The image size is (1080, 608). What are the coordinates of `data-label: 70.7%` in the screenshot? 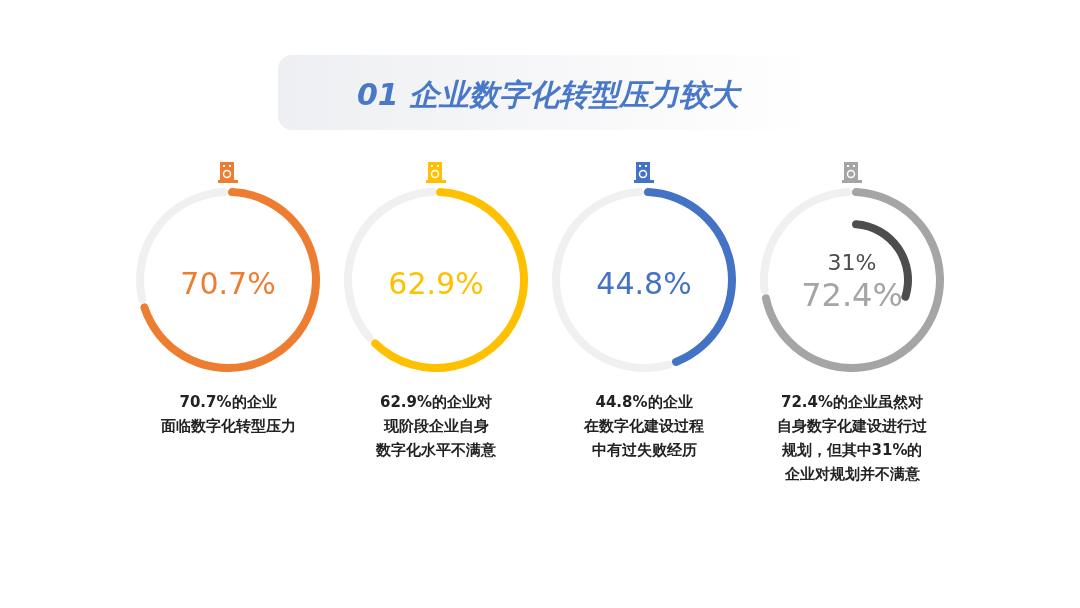 It's located at (228, 283).